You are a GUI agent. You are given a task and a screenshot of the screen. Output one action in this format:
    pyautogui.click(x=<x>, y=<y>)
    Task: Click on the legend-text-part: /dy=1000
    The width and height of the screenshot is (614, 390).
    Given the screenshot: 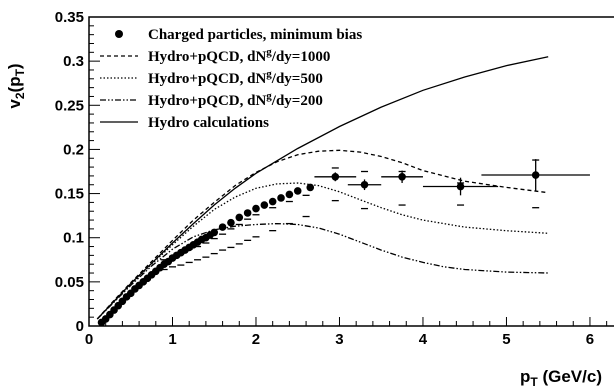 What is the action you would take?
    pyautogui.click(x=301, y=57)
    